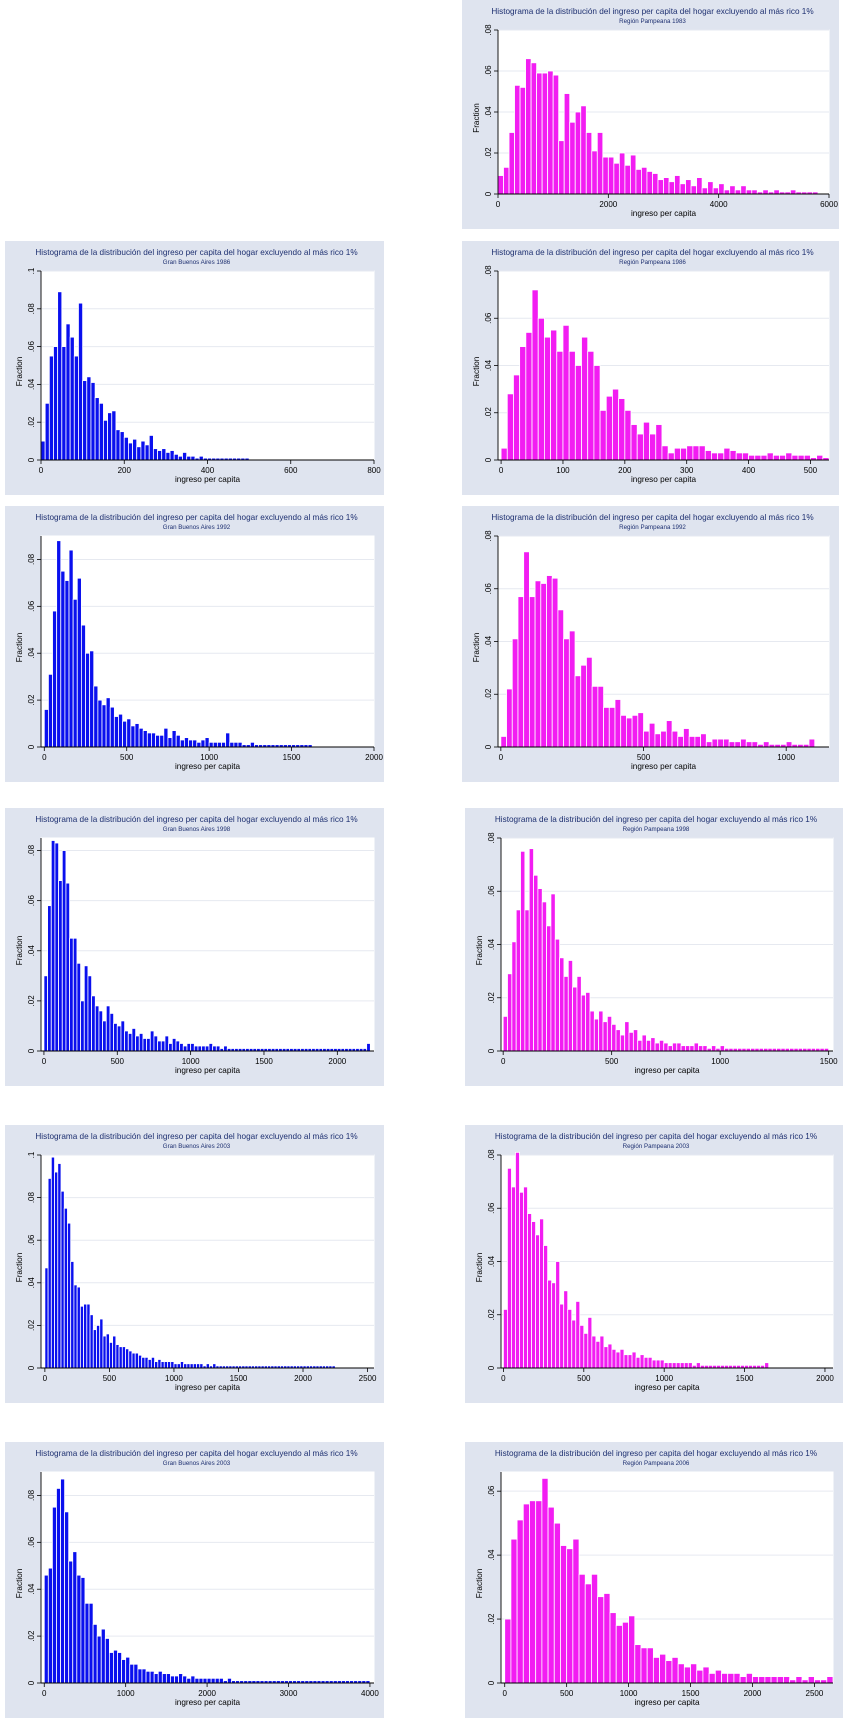 Image resolution: width=856 pixels, height=1718 pixels. What do you see at coordinates (31, 1283) in the screenshot?
I see `y-tick-label: .04` at bounding box center [31, 1283].